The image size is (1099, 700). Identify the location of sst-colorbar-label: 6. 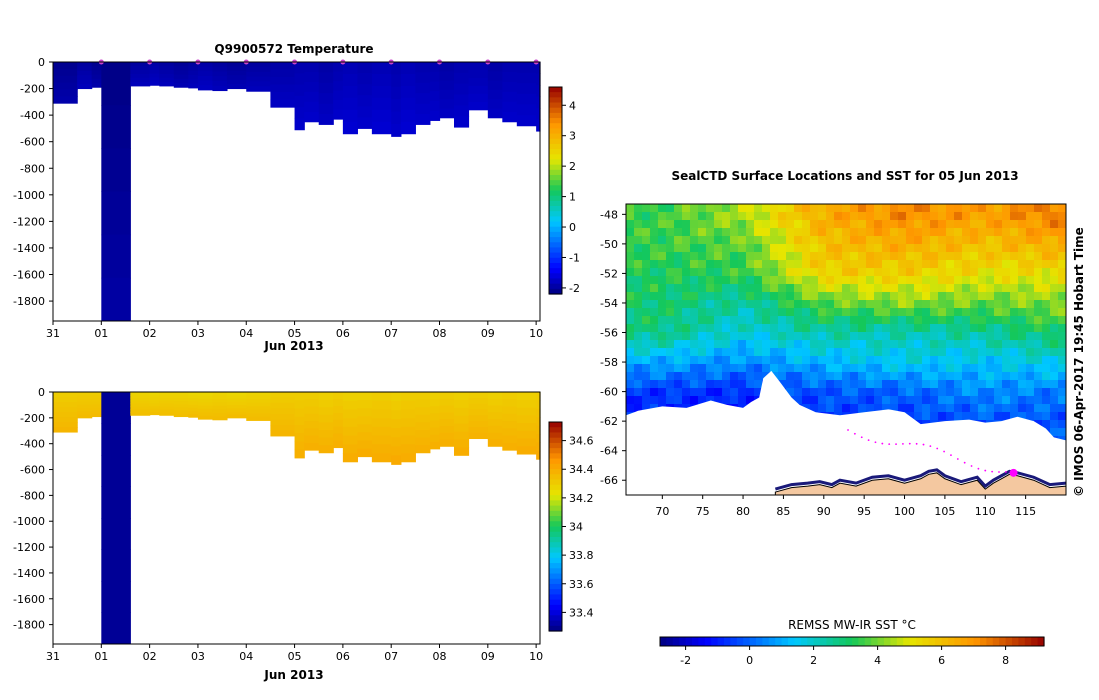
(941, 660).